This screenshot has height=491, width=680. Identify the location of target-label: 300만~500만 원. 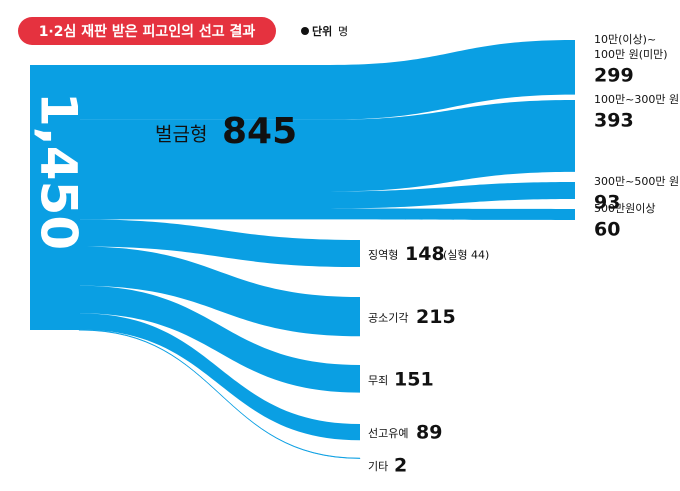
(636, 181).